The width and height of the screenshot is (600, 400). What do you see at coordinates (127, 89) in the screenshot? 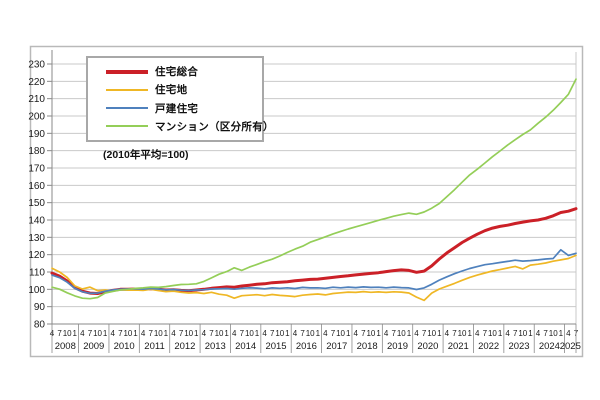
I see `legend-line-swatch-jutakuchi-icon` at bounding box center [127, 89].